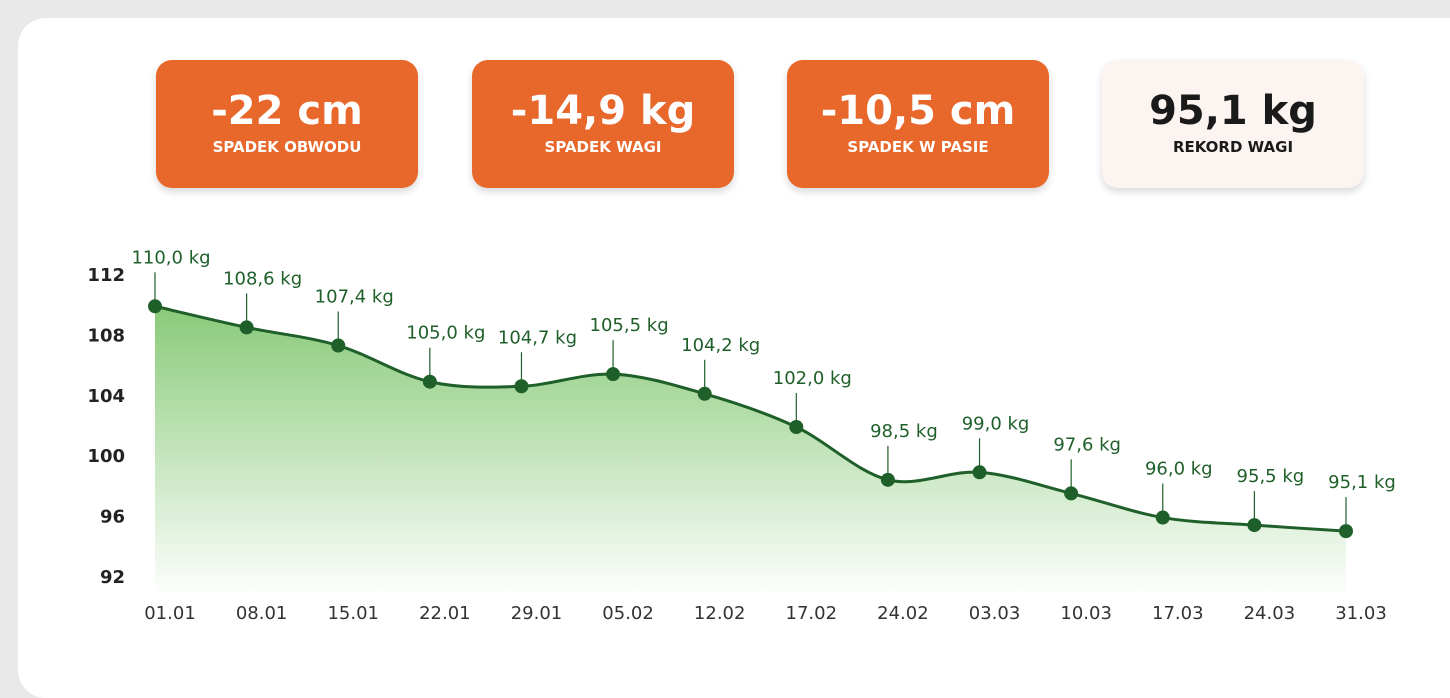 The image size is (1450, 698). I want to click on x-tick-label: 15.01, so click(353, 613).